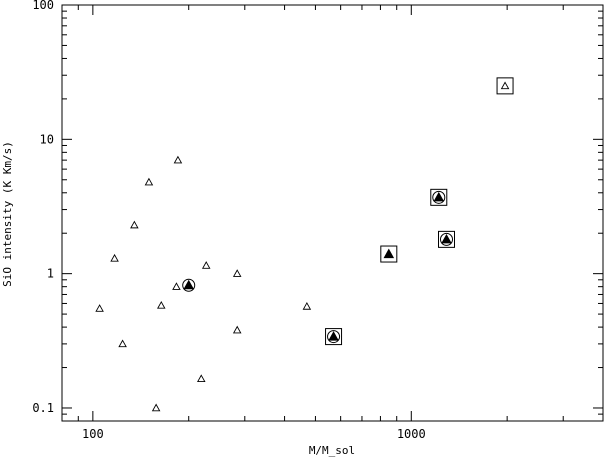 The width and height of the screenshot is (604, 458). Describe the element at coordinates (332, 450) in the screenshot. I see `x-axis-title: M/M_sol` at that location.